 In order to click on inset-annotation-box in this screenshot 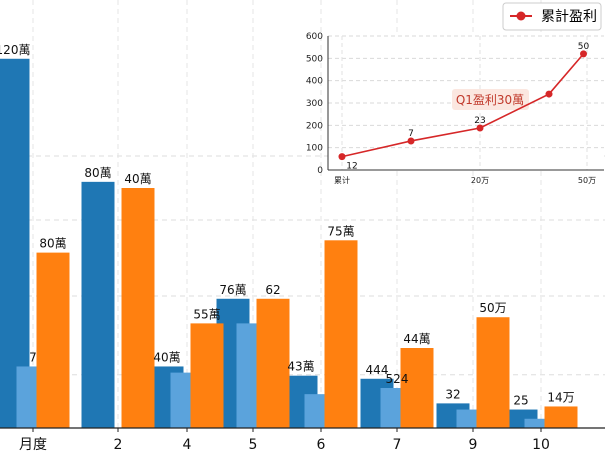, I will do `click(490, 99)`.